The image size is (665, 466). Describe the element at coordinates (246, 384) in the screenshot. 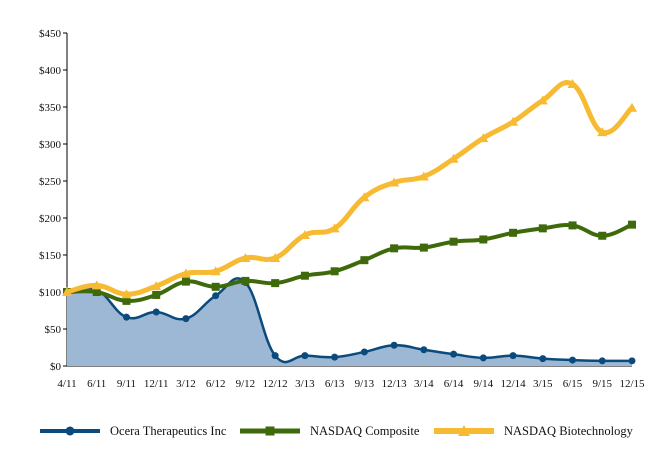

I see `x-tick-label: 9/12` at that location.